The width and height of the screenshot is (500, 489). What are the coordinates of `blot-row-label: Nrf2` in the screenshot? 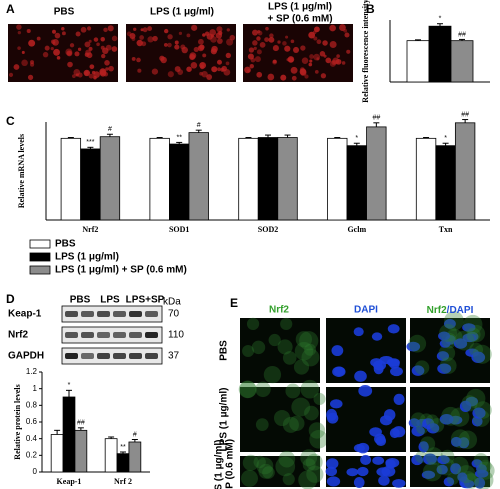 It's located at (18, 335).